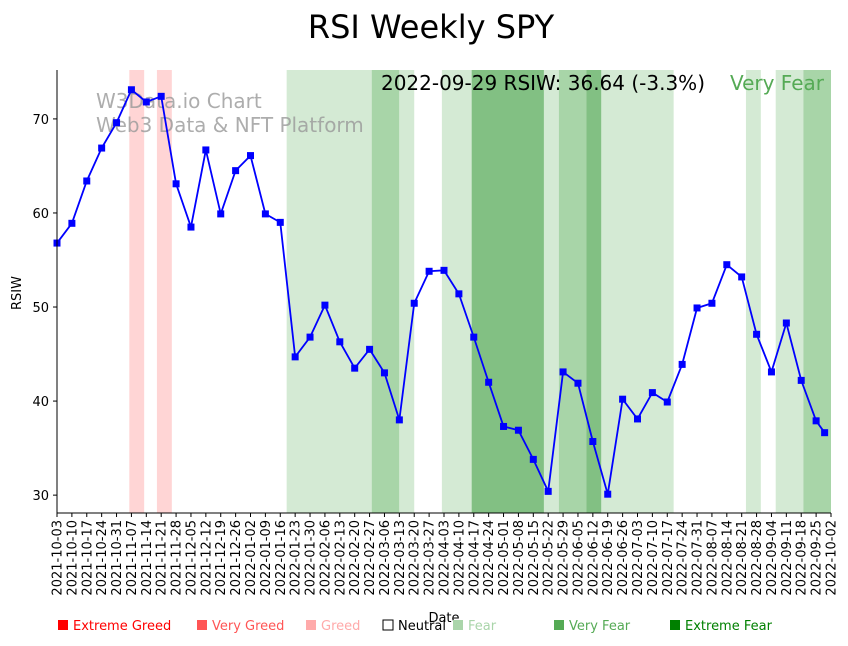  I want to click on band-greed, so click(137, 291).